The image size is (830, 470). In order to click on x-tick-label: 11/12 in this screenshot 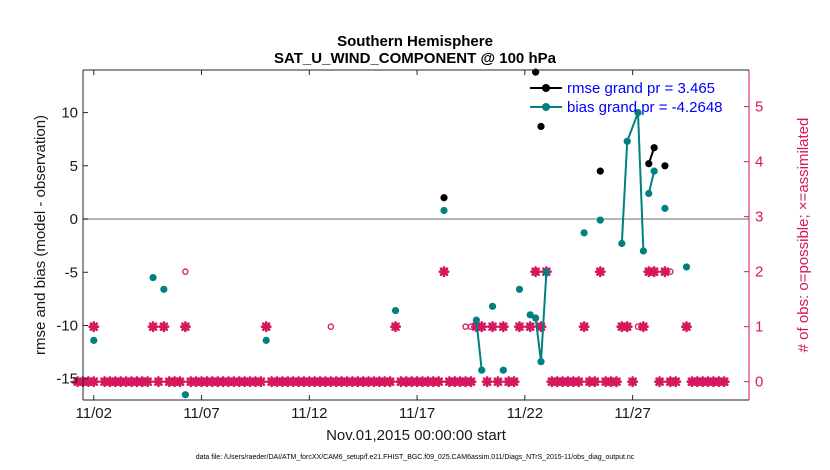, I will do `click(309, 413)`.